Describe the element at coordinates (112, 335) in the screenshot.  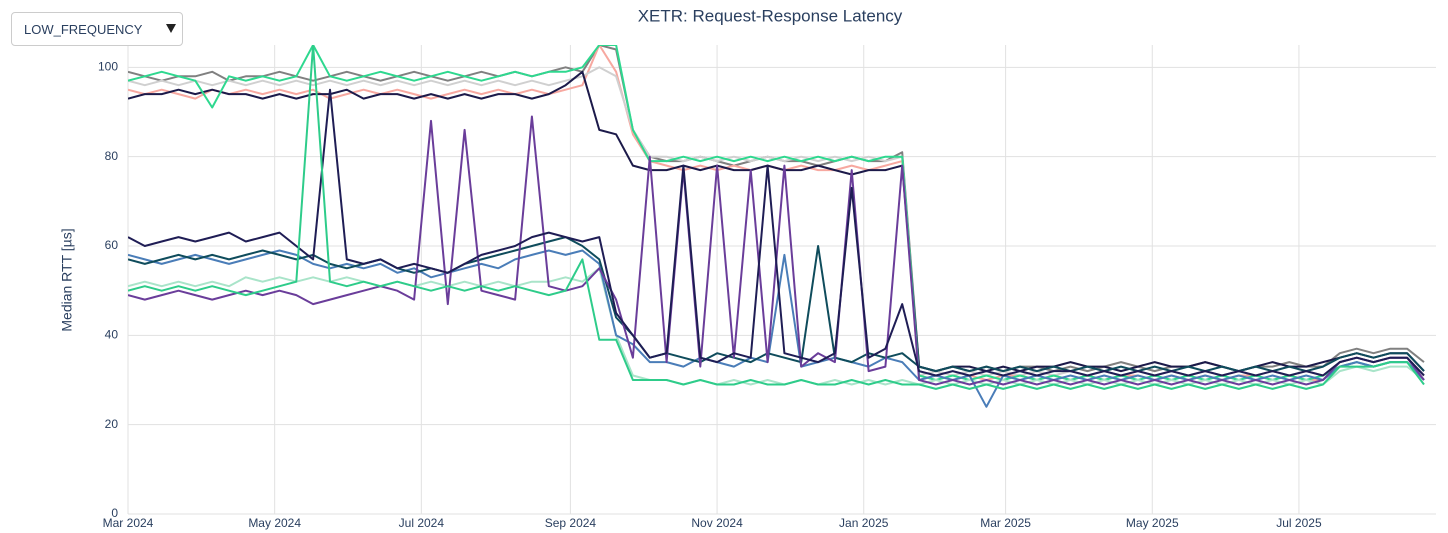
I see `y-tick-label: 40` at that location.